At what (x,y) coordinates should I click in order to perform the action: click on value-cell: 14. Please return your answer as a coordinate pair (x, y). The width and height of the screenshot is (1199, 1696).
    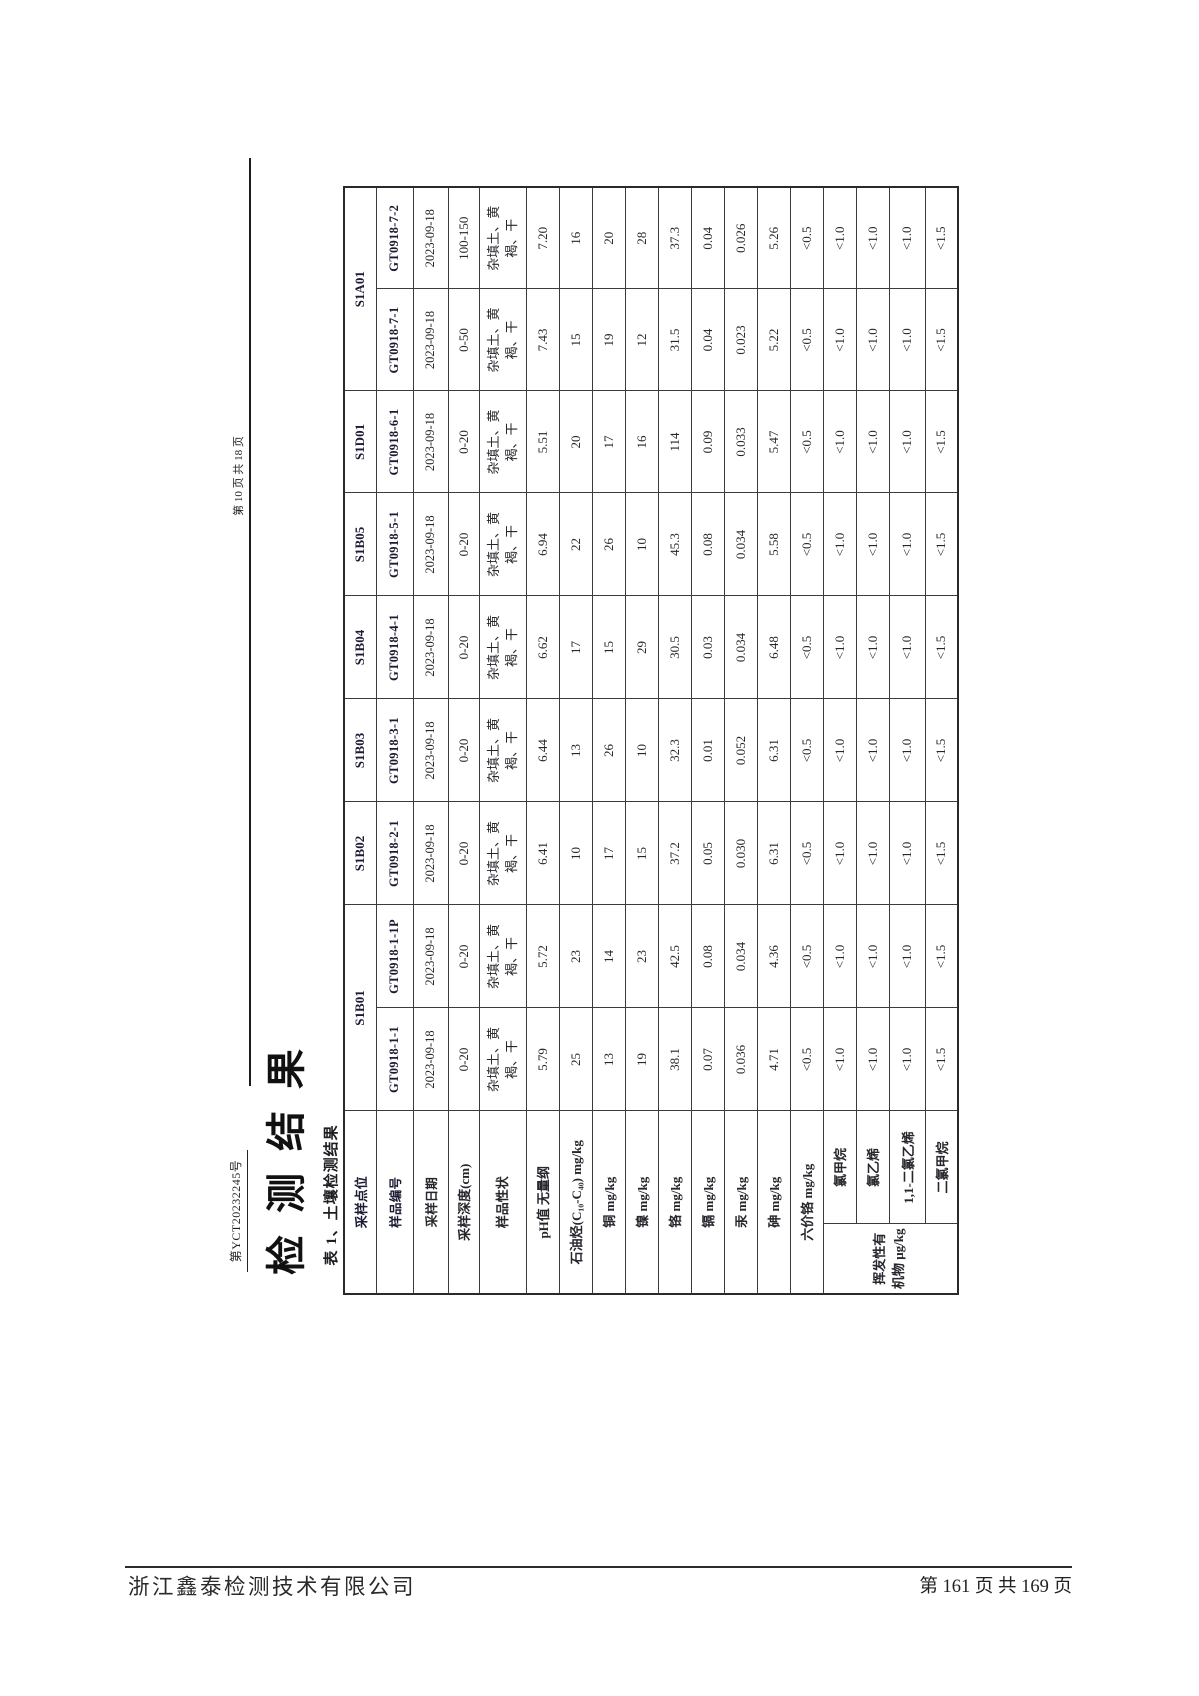
    Looking at the image, I should click on (608, 956).